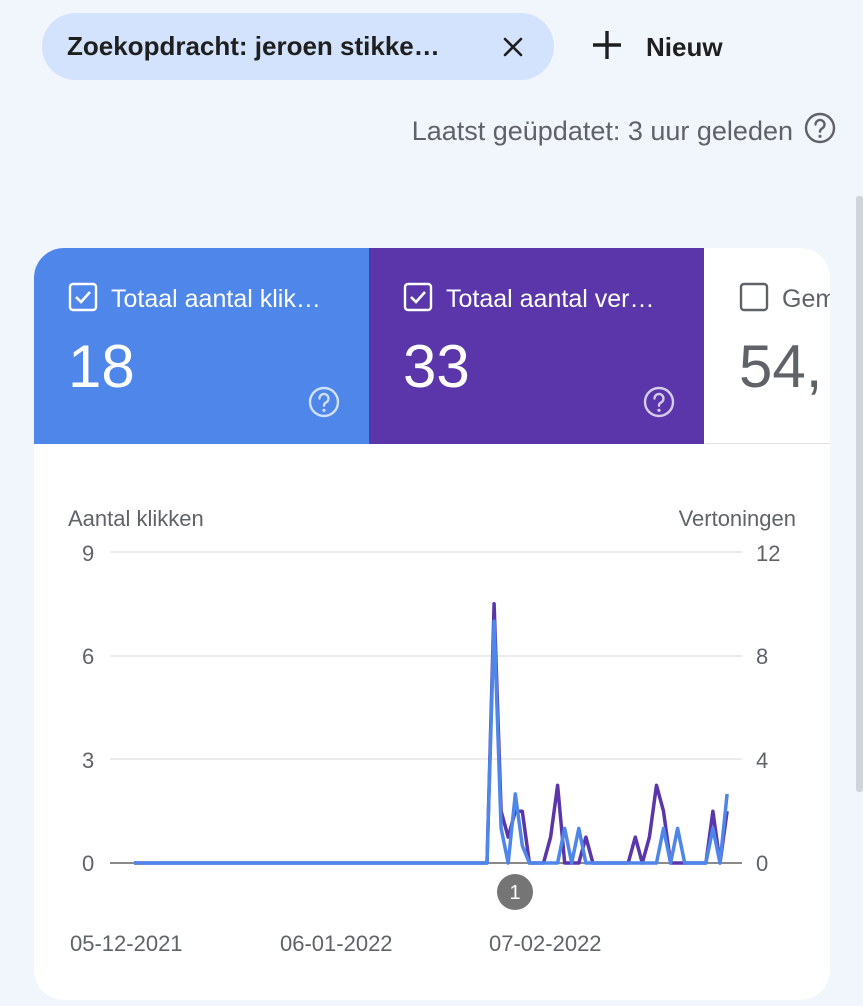 The width and height of the screenshot is (863, 1006). Describe the element at coordinates (754, 299) in the screenshot. I see `checkbox-unchecked-icon` at that location.